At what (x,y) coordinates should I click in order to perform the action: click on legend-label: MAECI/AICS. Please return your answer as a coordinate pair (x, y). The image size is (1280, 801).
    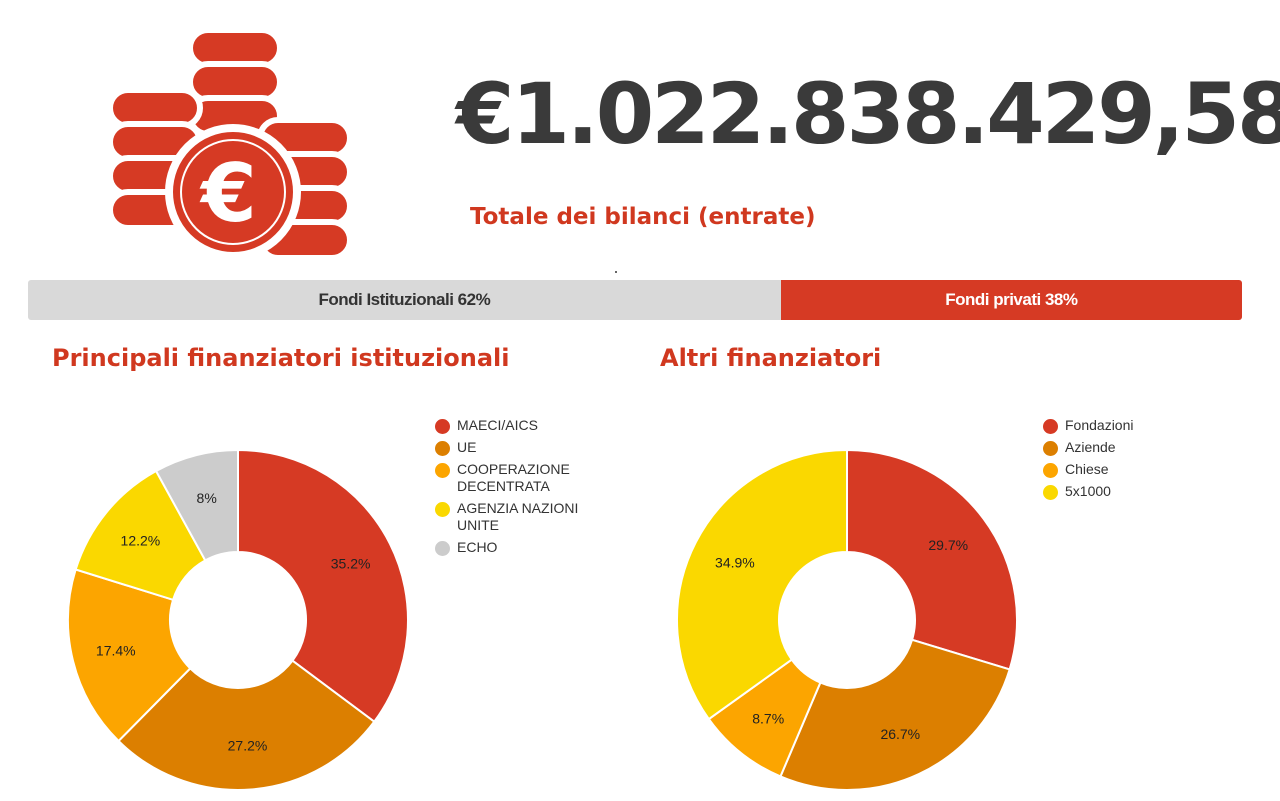
    Looking at the image, I should click on (497, 425).